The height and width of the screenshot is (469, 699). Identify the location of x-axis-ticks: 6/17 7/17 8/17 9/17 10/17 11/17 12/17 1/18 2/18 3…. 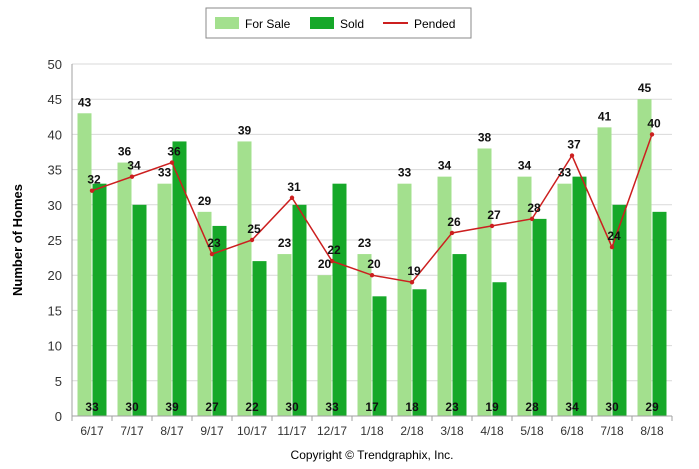
(372, 427).